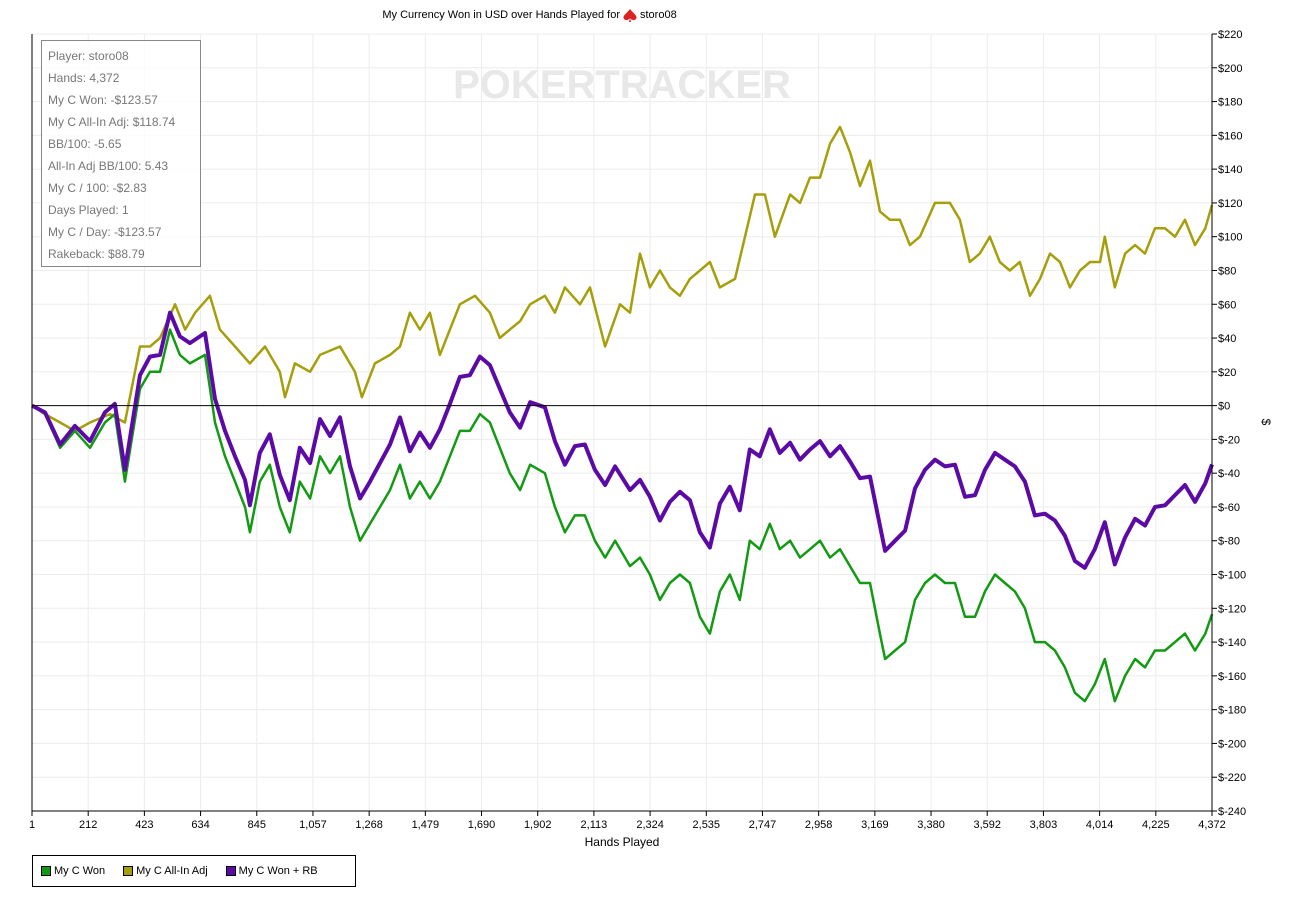  What do you see at coordinates (105, 232) in the screenshot?
I see `stat-line: My C / Day: -$123.57` at bounding box center [105, 232].